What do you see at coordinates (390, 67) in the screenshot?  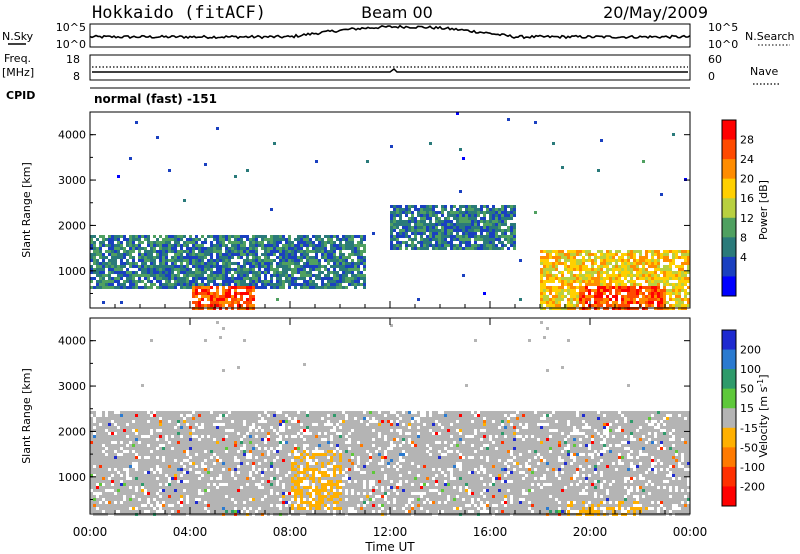 I see `freq-strip-frame` at bounding box center [390, 67].